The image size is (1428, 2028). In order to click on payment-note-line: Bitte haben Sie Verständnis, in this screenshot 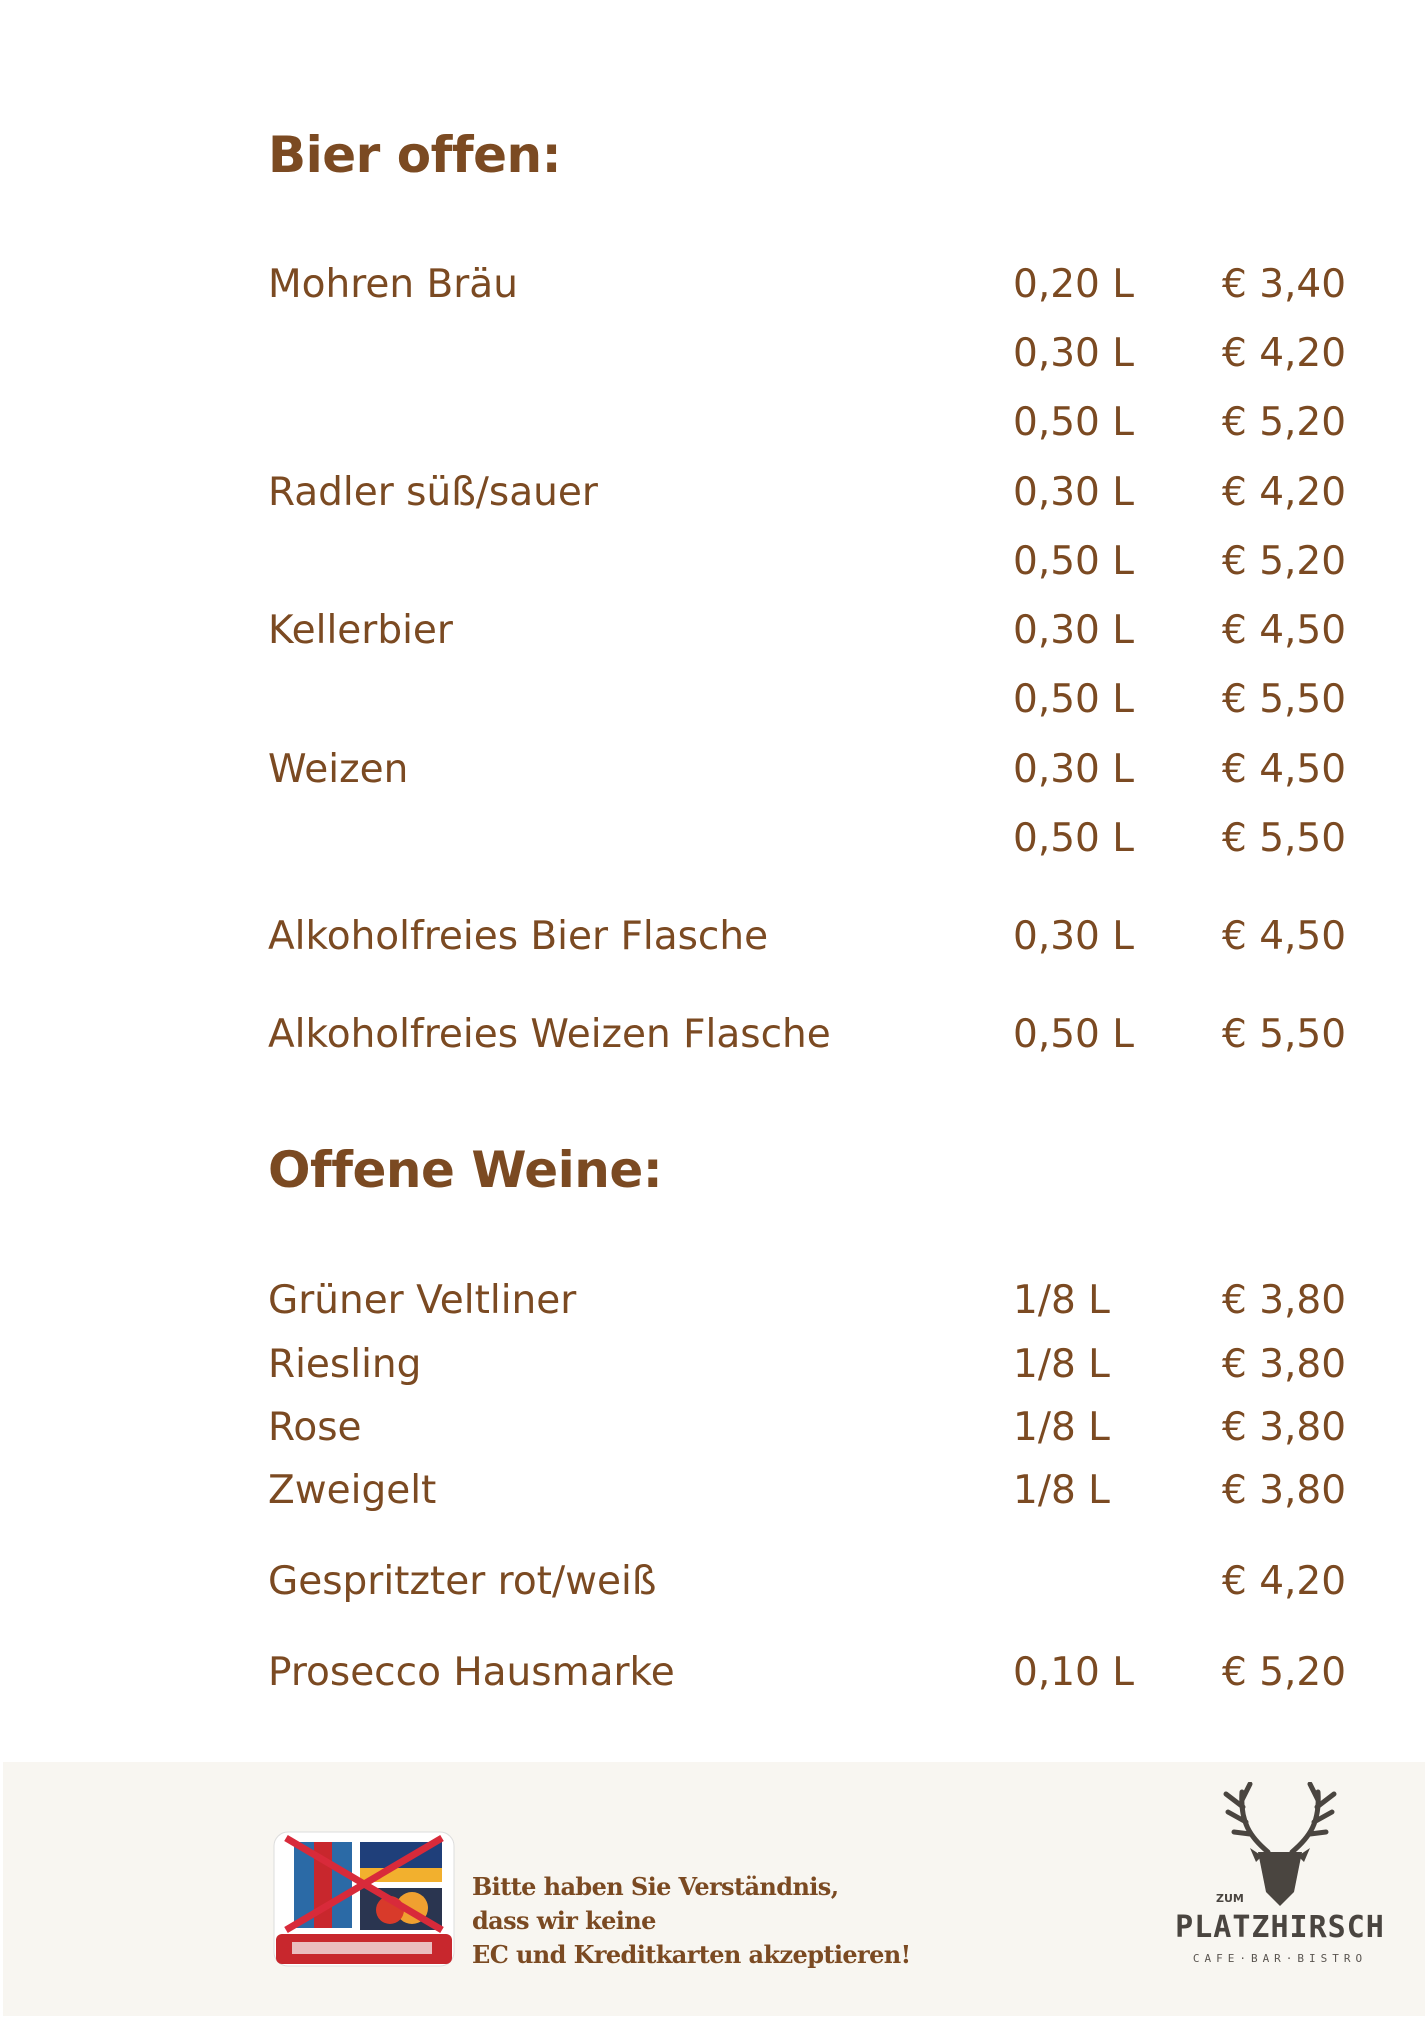, I will do `click(655, 1886)`.